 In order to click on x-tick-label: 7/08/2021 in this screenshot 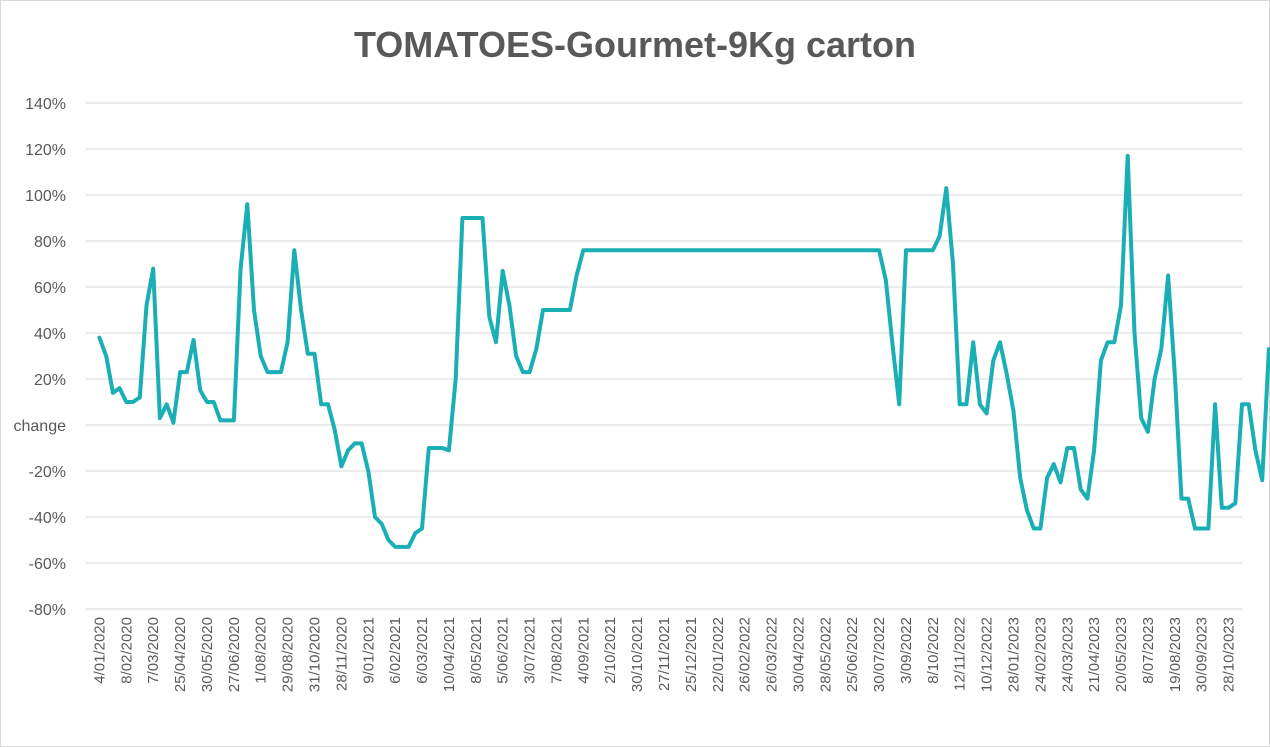, I will do `click(556, 650)`.